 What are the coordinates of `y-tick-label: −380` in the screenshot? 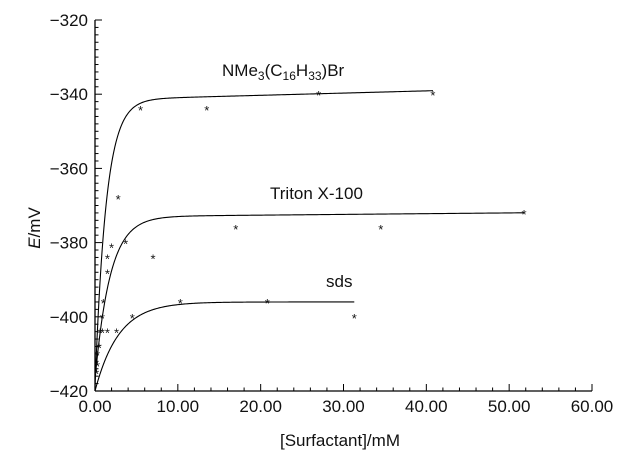 It's located at (69, 243).